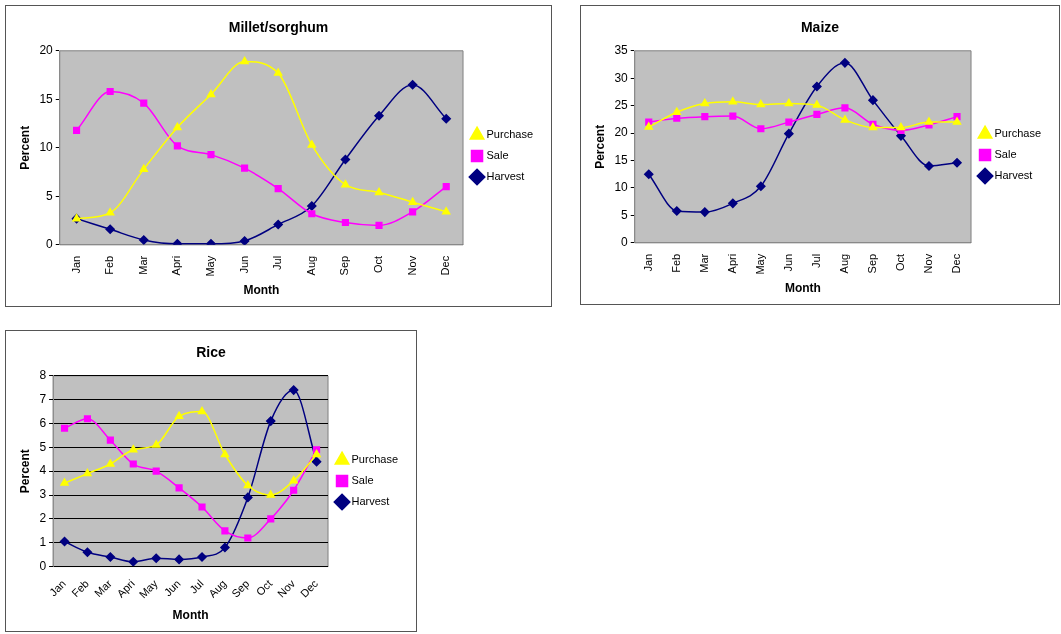  Describe the element at coordinates (621, 50) in the screenshot. I see `y-tick-label: 35` at that location.